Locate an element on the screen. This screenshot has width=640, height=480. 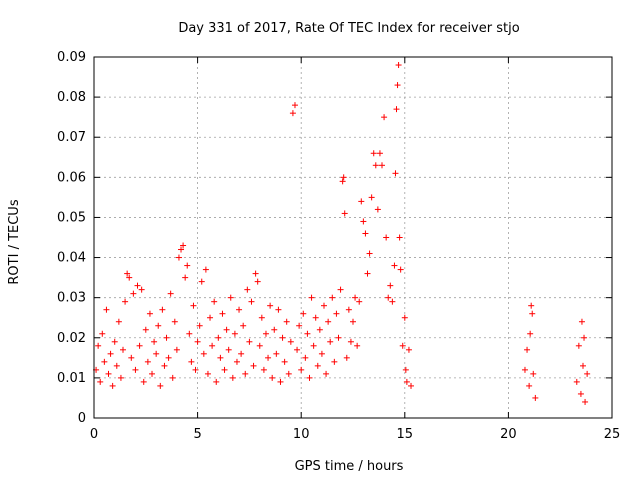
y-axis-label: ROTI / TECUs is located at coordinates (14, 241).